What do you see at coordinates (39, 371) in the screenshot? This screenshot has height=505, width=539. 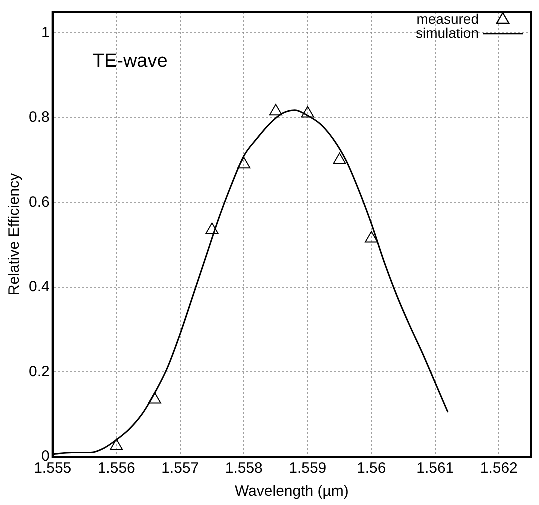 I see `y-tick-label: 0.2` at bounding box center [39, 371].